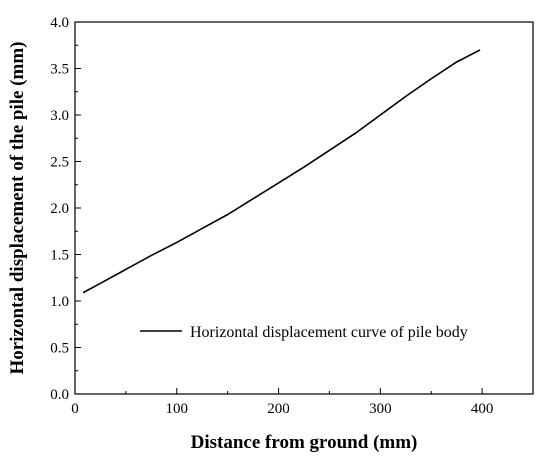  Describe the element at coordinates (482, 409) in the screenshot. I see `x-tick-label: 400` at that location.